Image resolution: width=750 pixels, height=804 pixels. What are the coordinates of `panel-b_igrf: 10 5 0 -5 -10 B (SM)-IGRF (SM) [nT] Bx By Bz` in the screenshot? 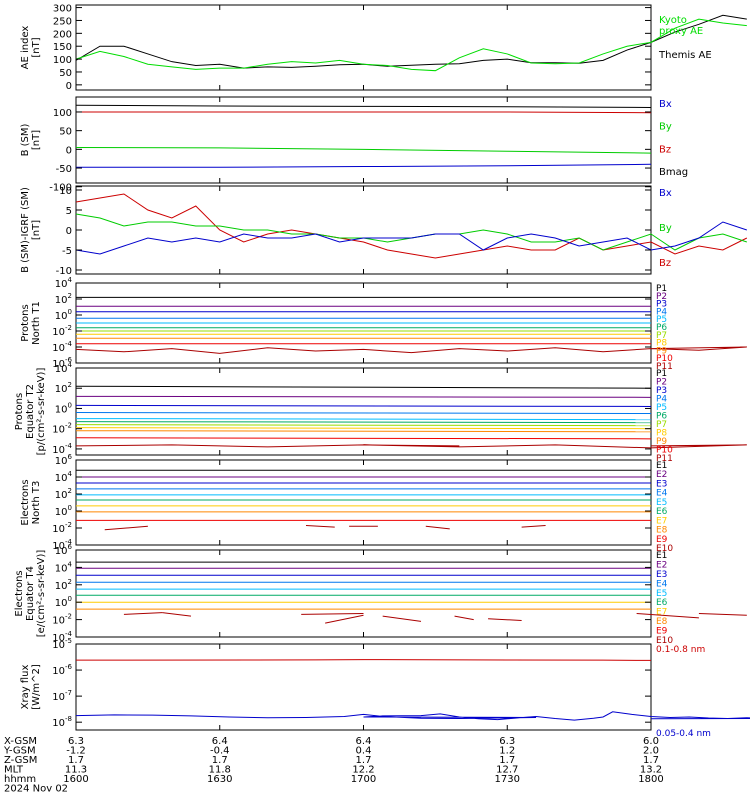 It's located at (384, 231).